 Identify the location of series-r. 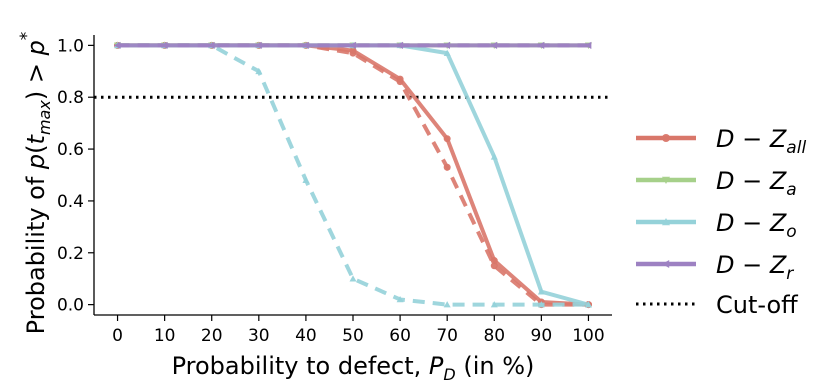
(353, 45).